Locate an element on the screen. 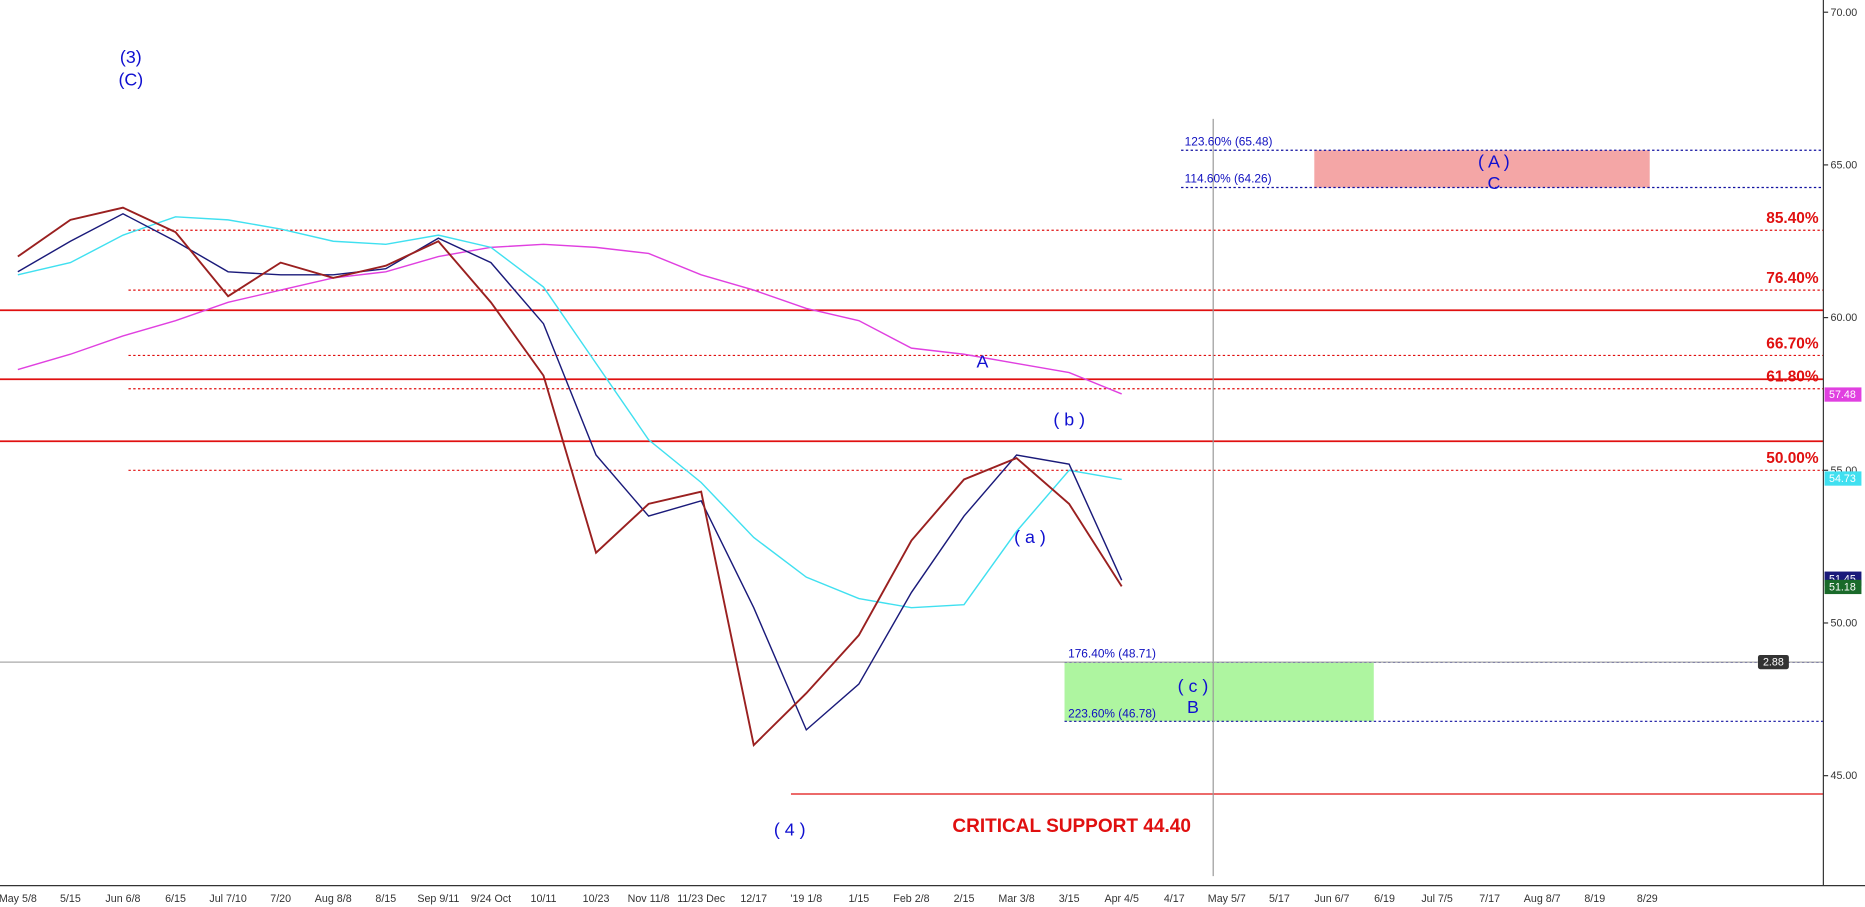 Image resolution: width=1865 pixels, height=907 pixels. moving-average is located at coordinates (569, 319).